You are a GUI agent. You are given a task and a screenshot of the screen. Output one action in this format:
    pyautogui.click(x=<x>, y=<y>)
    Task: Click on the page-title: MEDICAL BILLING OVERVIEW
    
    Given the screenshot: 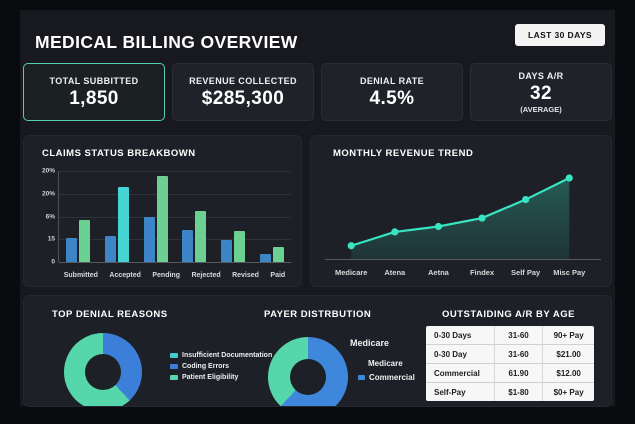 What is the action you would take?
    pyautogui.click(x=166, y=42)
    